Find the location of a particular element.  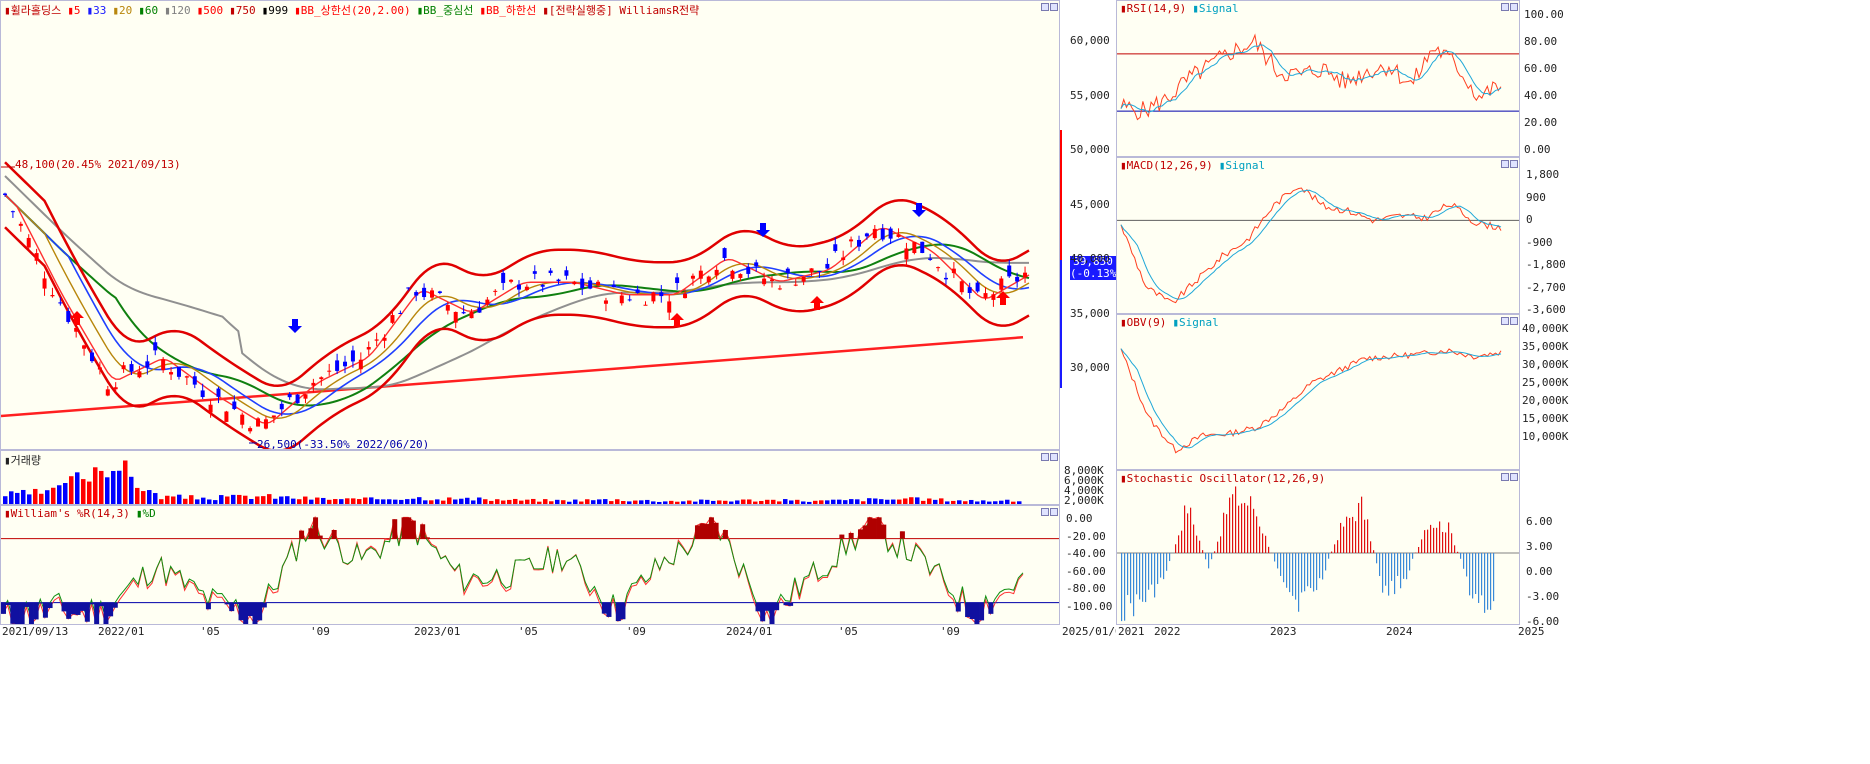

stoch-pane-buttons is located at coordinates (1510, 477).